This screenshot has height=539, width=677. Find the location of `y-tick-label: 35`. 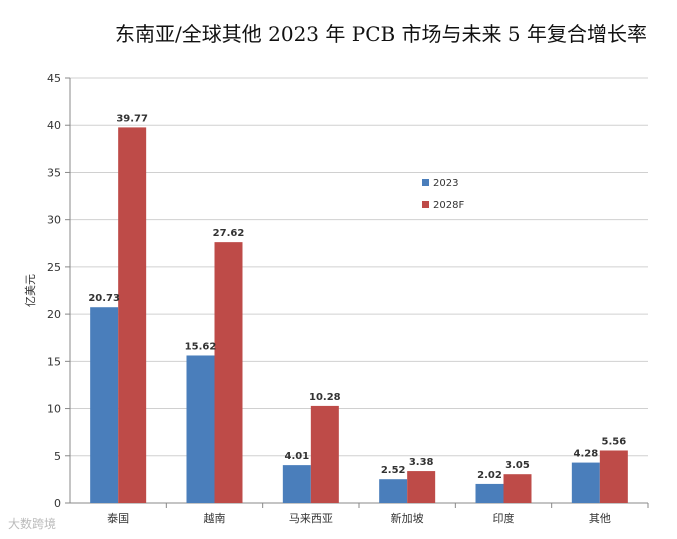

y-tick-label: 35 is located at coordinates (54, 172).